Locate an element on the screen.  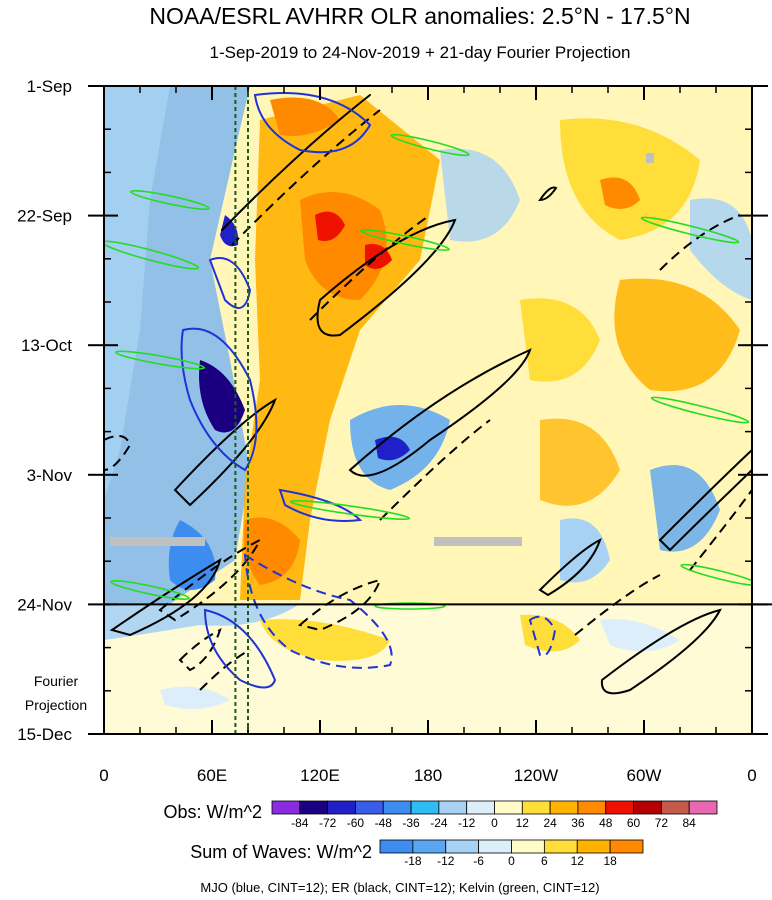
y-tick-label: 24-Nov is located at coordinates (44, 604).